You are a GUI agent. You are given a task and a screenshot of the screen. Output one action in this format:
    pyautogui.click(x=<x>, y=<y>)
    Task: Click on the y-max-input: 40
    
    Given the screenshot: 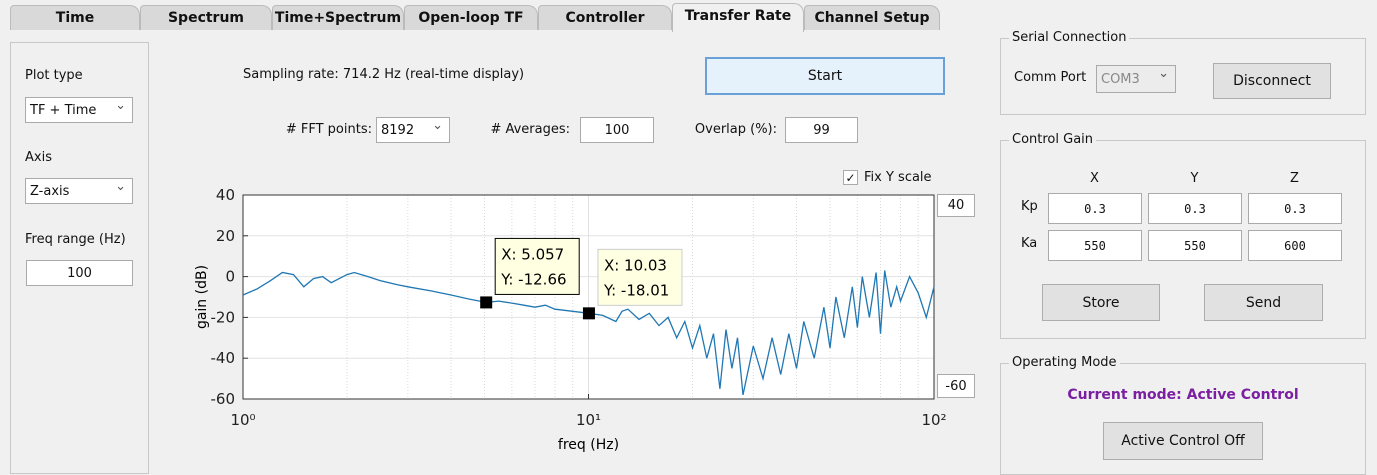 What is the action you would take?
    pyautogui.click(x=956, y=205)
    